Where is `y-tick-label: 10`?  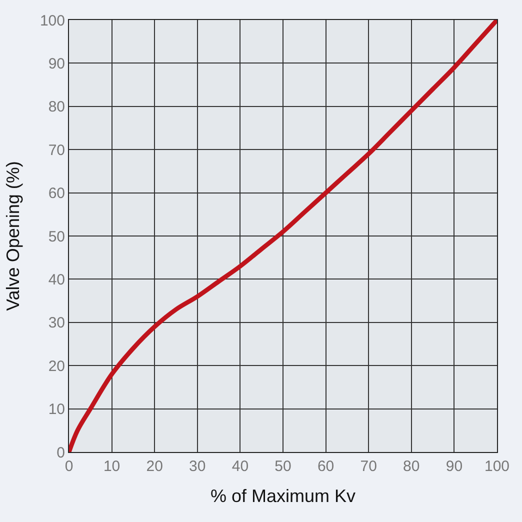
y-tick-label: 10 is located at coordinates (56, 409).